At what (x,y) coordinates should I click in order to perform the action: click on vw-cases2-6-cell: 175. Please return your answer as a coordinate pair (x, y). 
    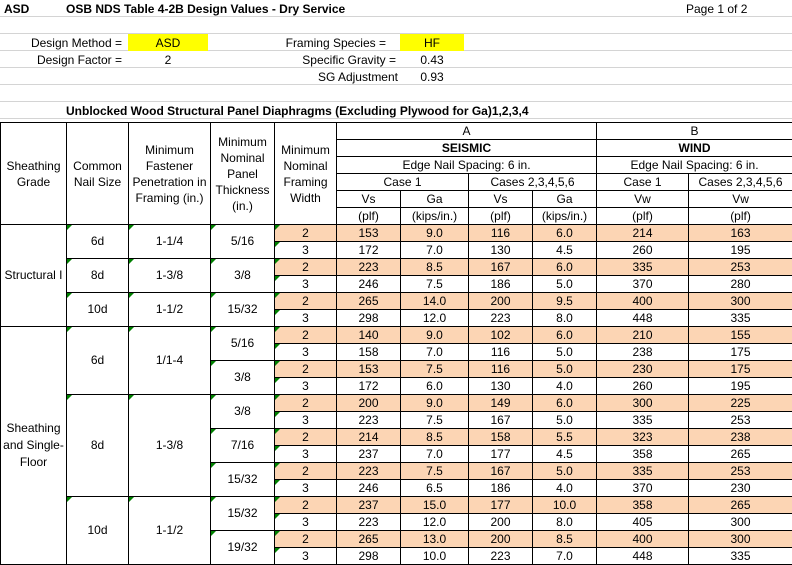
    Looking at the image, I should click on (740, 352).